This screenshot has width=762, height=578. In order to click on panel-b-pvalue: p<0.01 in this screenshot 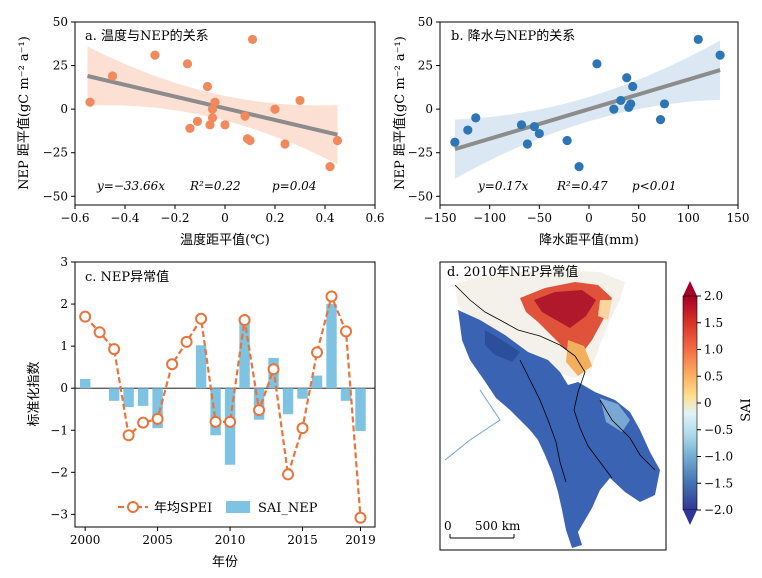, I will do `click(654, 186)`.